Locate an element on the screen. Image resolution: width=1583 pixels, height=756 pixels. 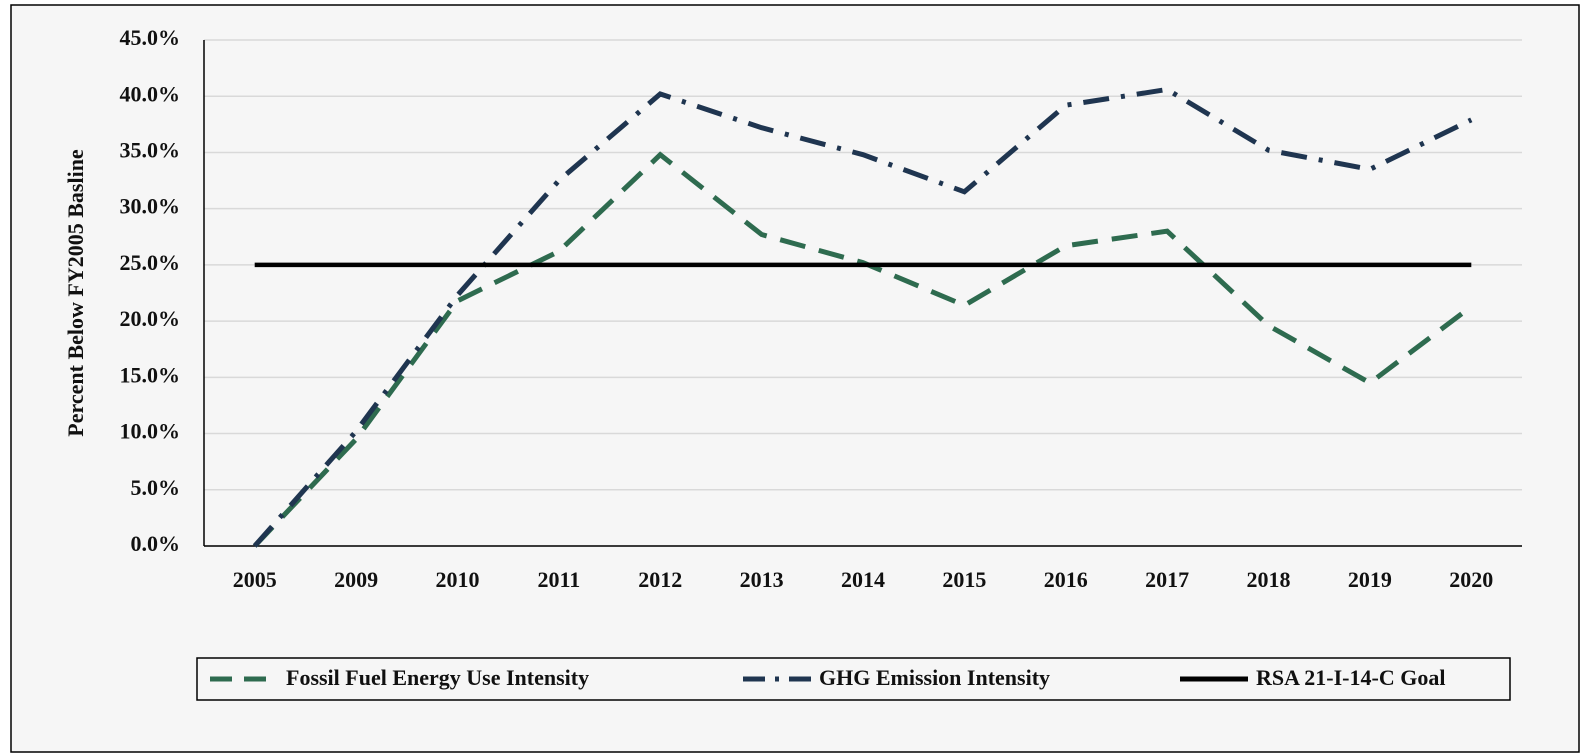
y-tick-label: 10.0% is located at coordinates (150, 431).